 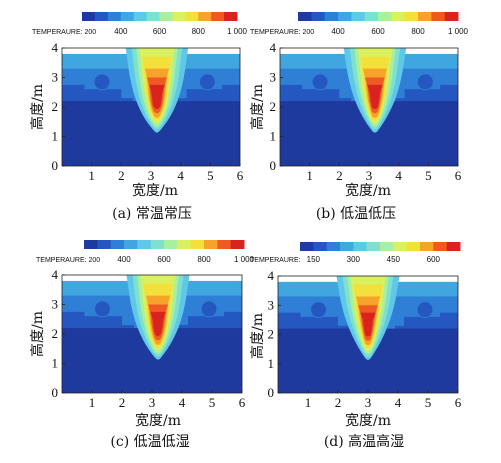 What do you see at coordinates (149, 442) in the screenshot?
I see `panel-caption: (c) 低温低湿` at bounding box center [149, 442].